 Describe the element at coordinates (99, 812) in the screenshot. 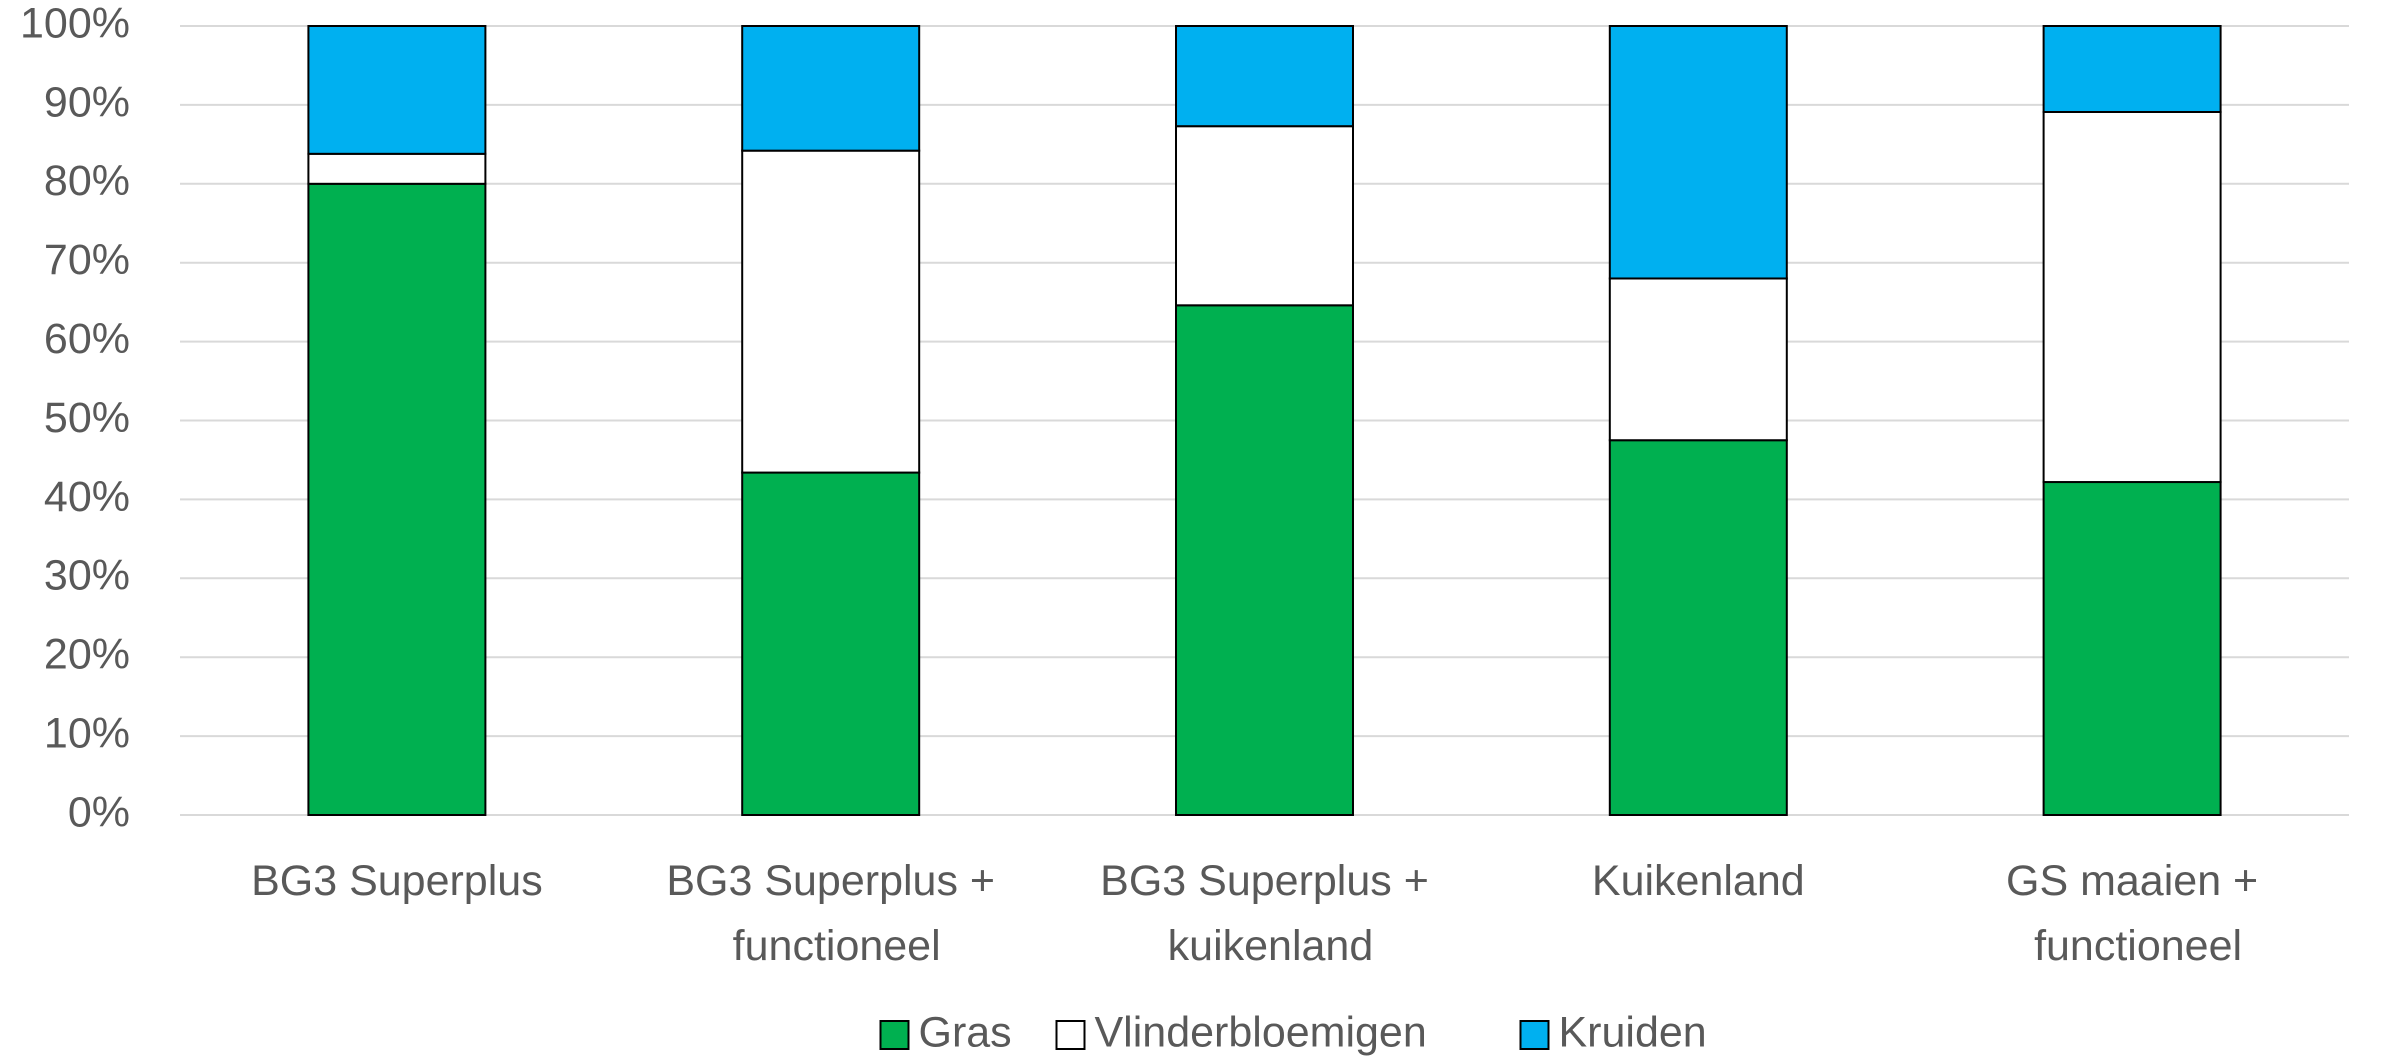

I see `y-tick-label: 0%` at that location.